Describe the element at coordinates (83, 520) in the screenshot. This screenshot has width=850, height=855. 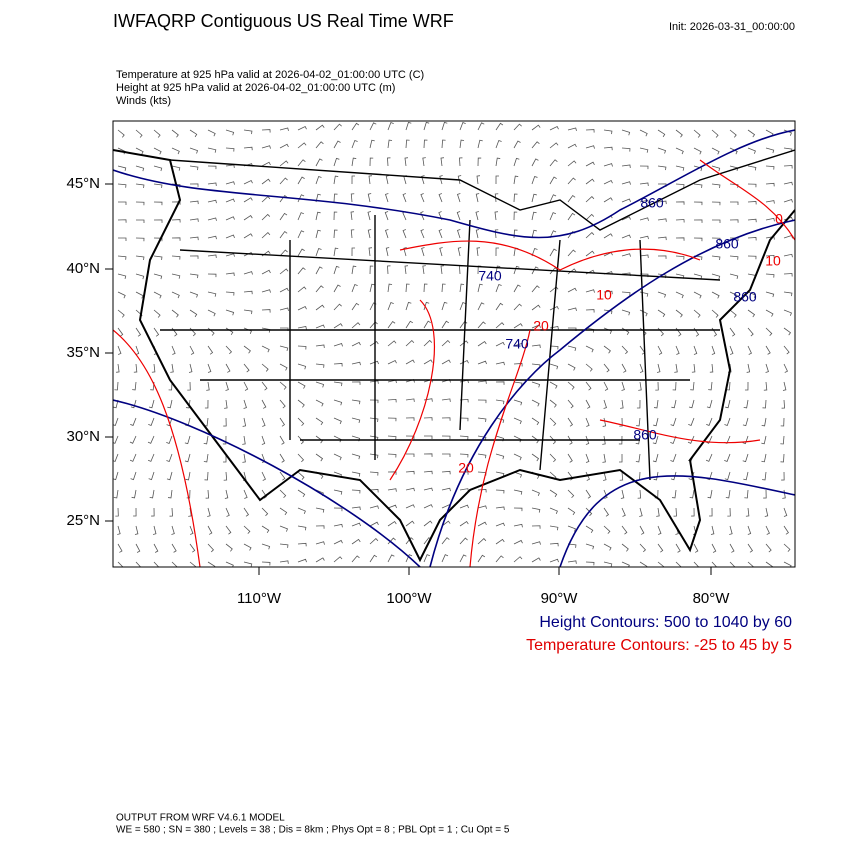
I see `lat-label: 25°N` at that location.